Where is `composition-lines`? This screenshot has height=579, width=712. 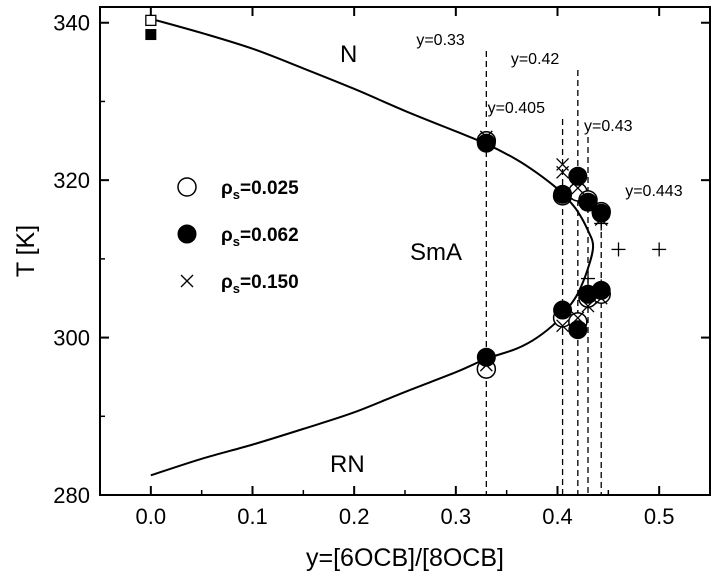
composition-lines is located at coordinates (543, 273).